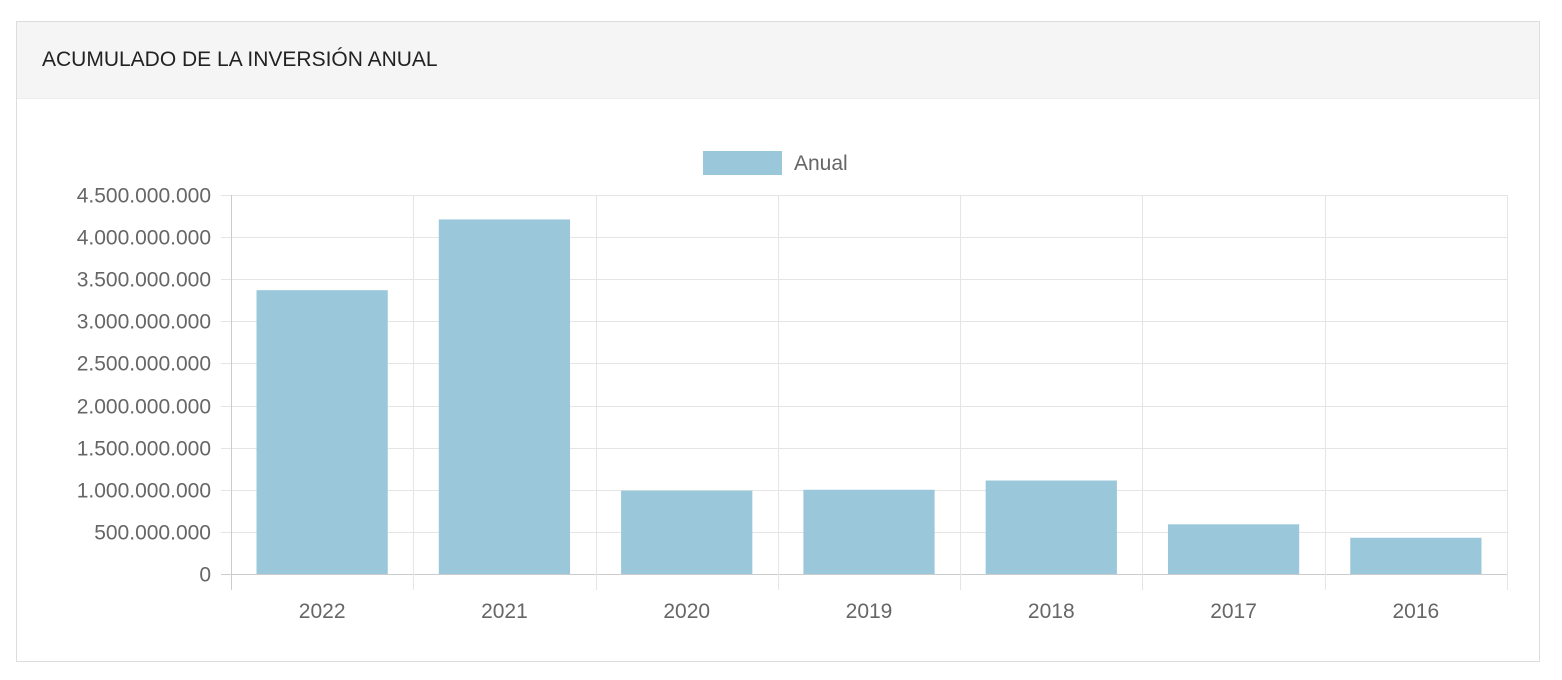 This screenshot has height=680, width=1562. I want to click on x-tick-label: 2021, so click(504, 611).